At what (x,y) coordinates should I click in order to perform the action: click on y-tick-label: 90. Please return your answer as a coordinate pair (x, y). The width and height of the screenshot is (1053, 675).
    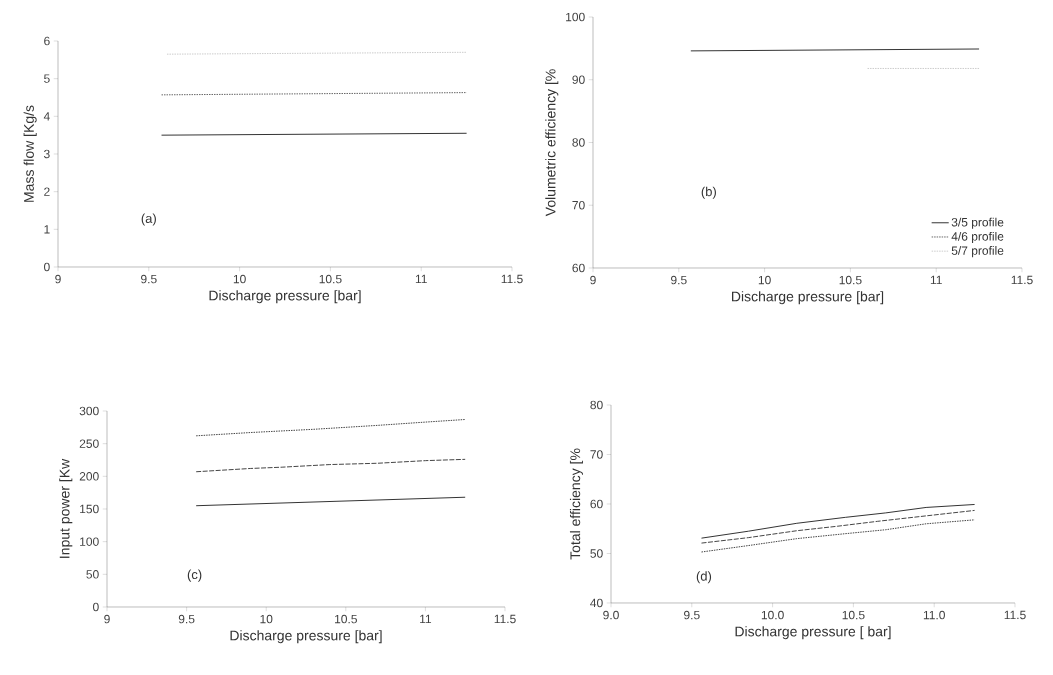
    Looking at the image, I should click on (578, 79).